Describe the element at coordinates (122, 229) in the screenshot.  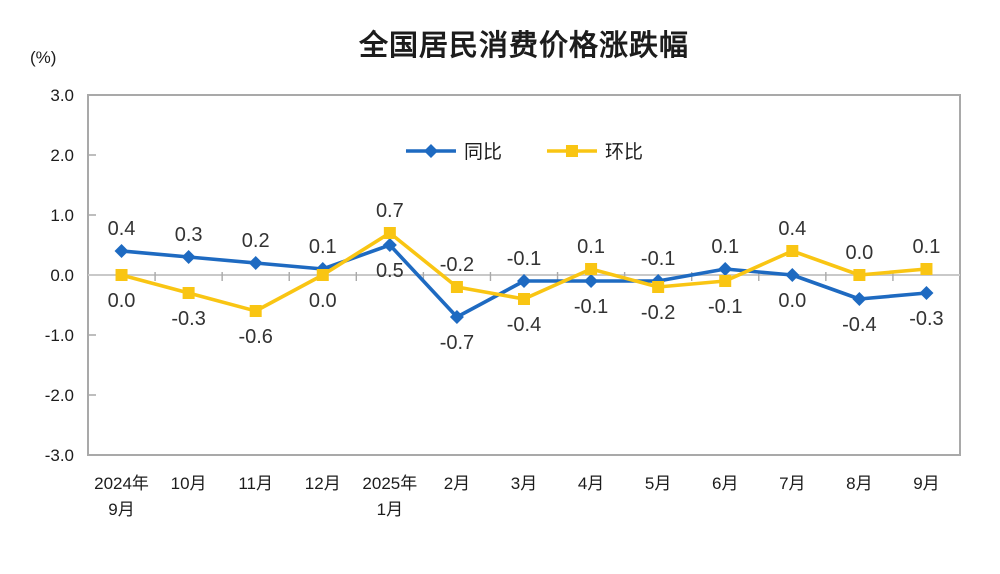
I see `yoy-data-label: 0.4` at that location.